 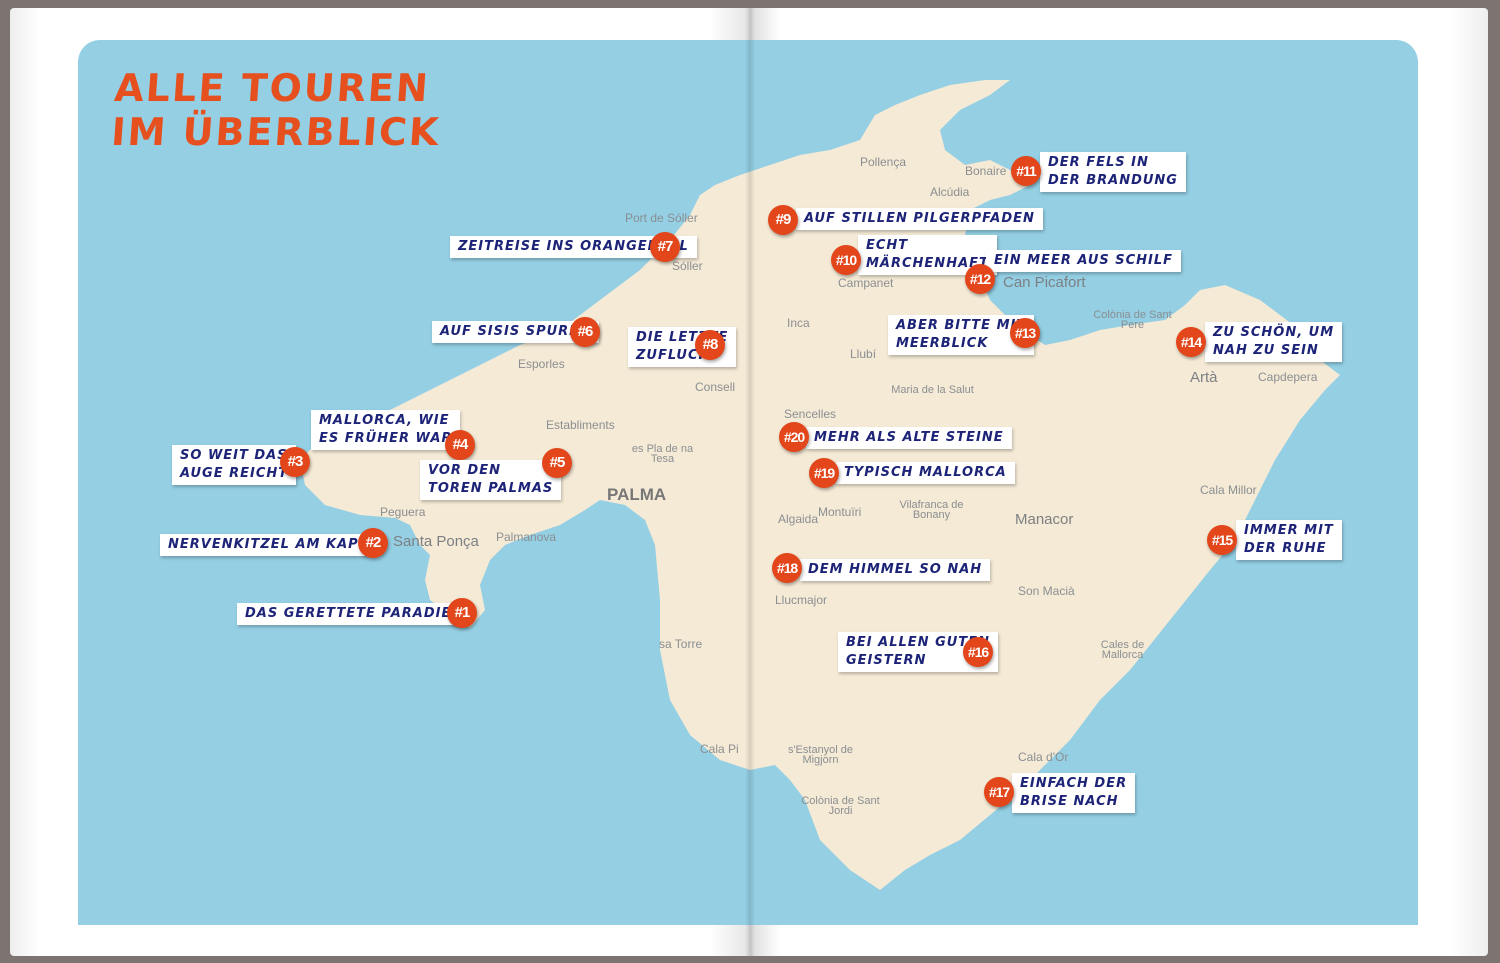 I want to click on title-line-2: IM ÜBERBLICK, so click(x=275, y=132).